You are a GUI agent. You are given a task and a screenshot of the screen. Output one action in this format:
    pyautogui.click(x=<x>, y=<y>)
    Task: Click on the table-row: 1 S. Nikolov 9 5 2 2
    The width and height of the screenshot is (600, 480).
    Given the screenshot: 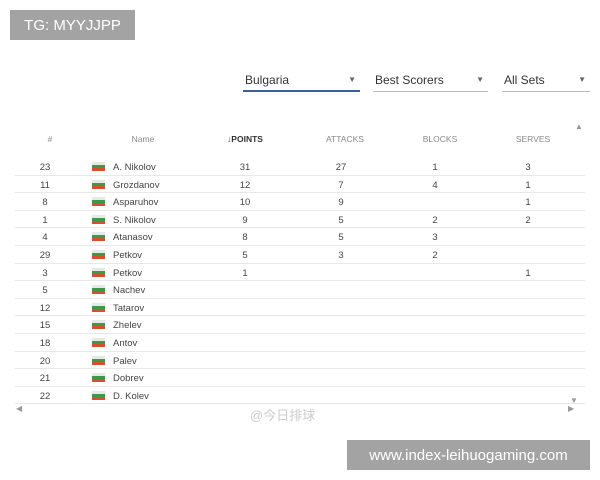 What is the action you would take?
    pyautogui.click(x=300, y=220)
    